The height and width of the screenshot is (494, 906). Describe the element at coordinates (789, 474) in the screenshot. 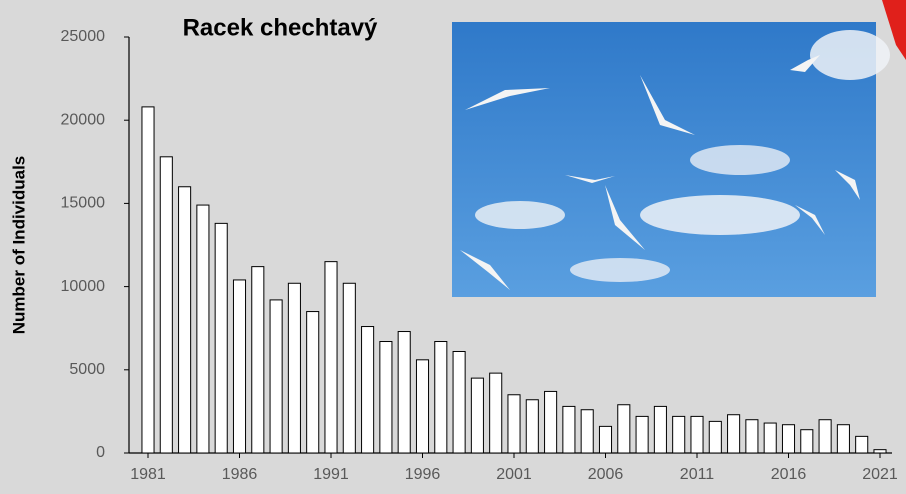

I see `x-tick-label: 2016` at that location.